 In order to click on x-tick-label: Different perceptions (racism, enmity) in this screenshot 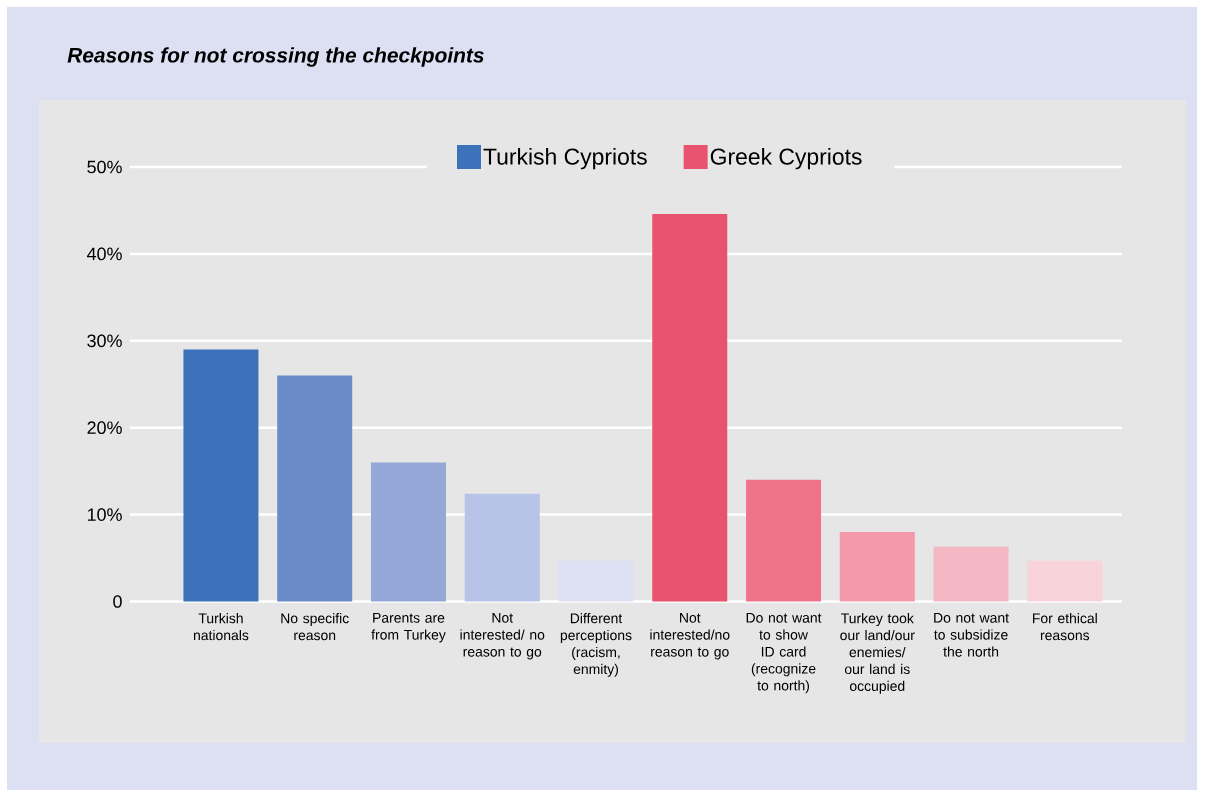, I will do `click(596, 645)`.